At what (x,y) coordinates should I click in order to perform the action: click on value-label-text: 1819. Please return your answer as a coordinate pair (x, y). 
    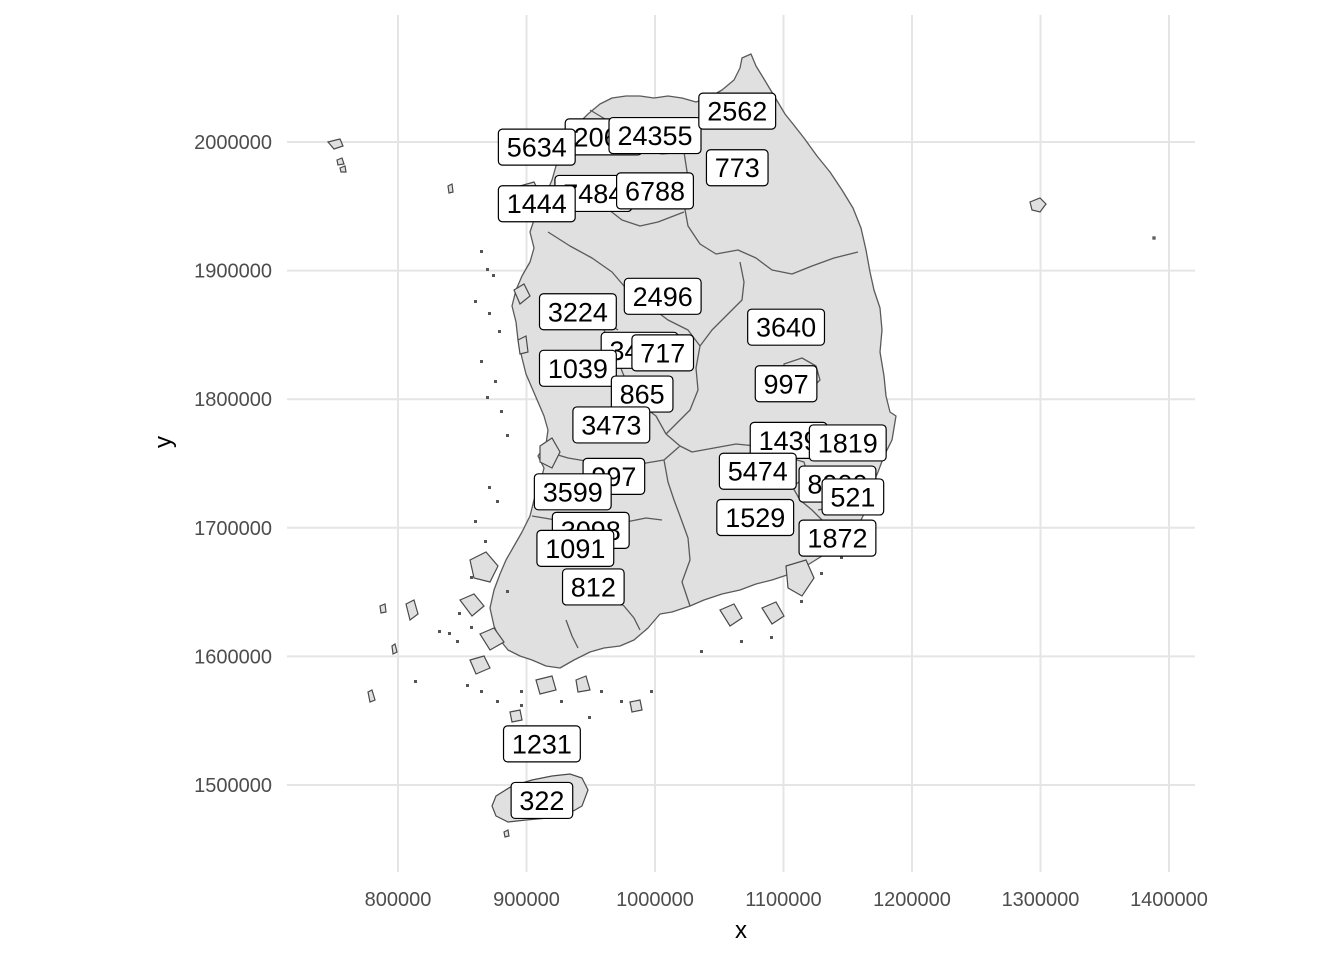
    Looking at the image, I should click on (848, 443).